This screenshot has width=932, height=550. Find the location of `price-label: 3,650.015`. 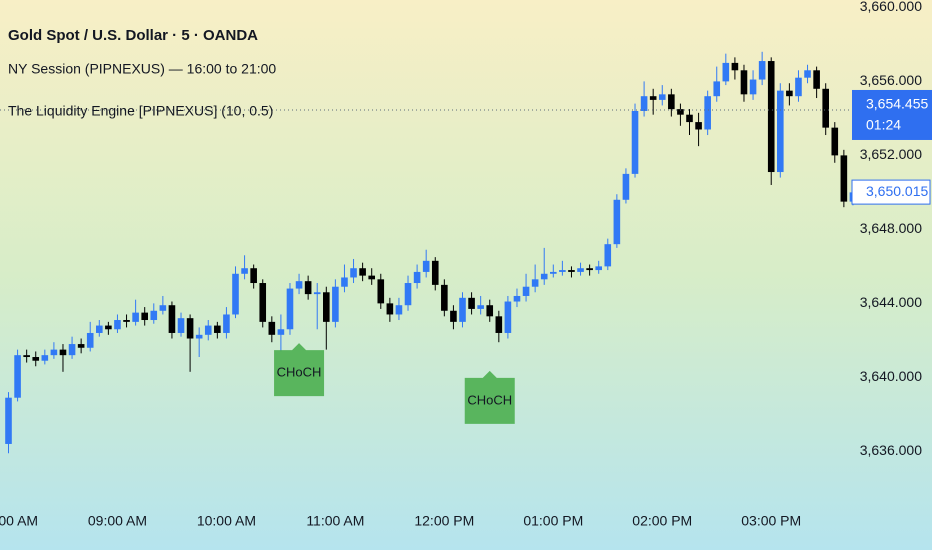

price-label: 3,650.015 is located at coordinates (897, 191).